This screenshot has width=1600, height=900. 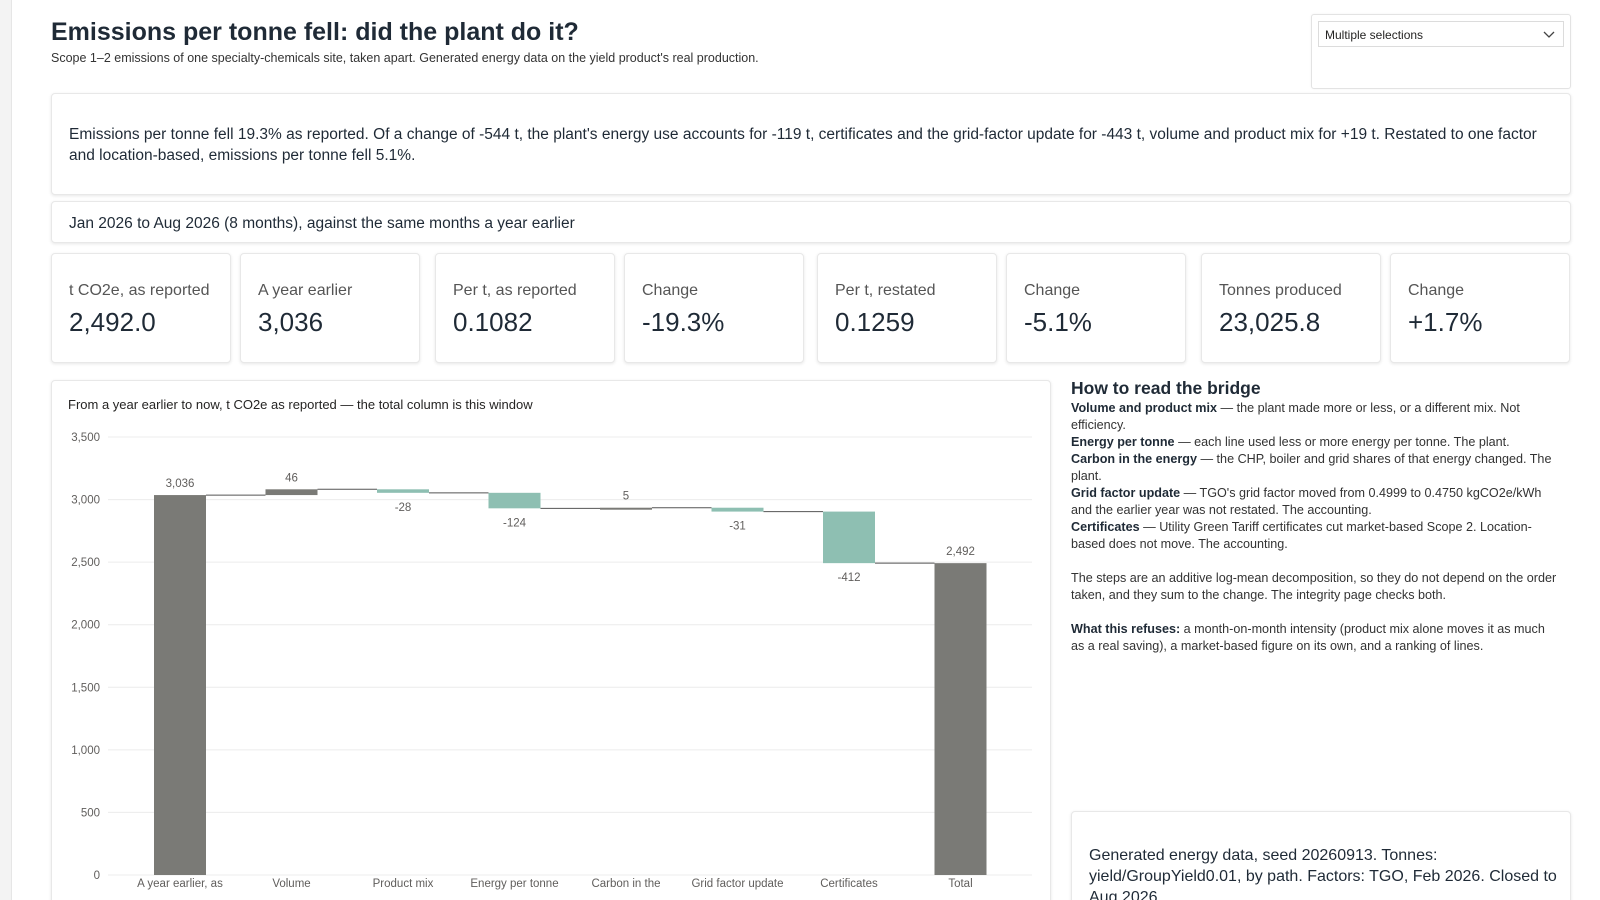 I want to click on kpi-card-per-t-reported: Per t, as reported 0.1082, so click(x=525, y=308).